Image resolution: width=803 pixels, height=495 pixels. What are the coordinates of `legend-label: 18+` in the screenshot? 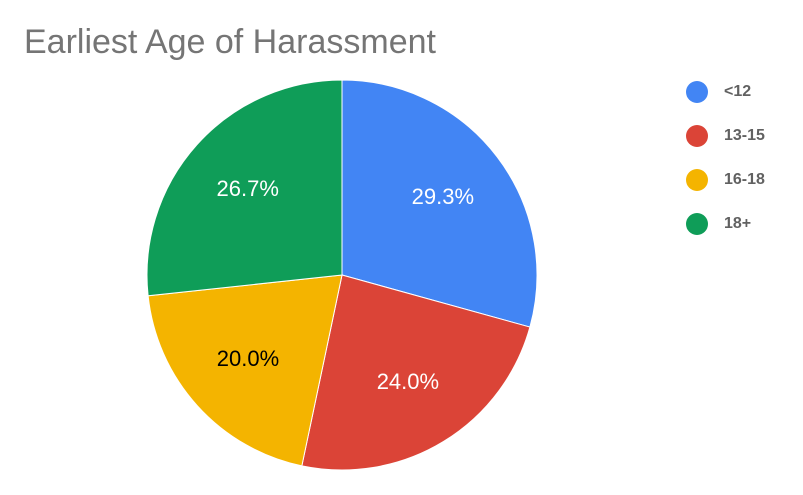 It's located at (737, 223).